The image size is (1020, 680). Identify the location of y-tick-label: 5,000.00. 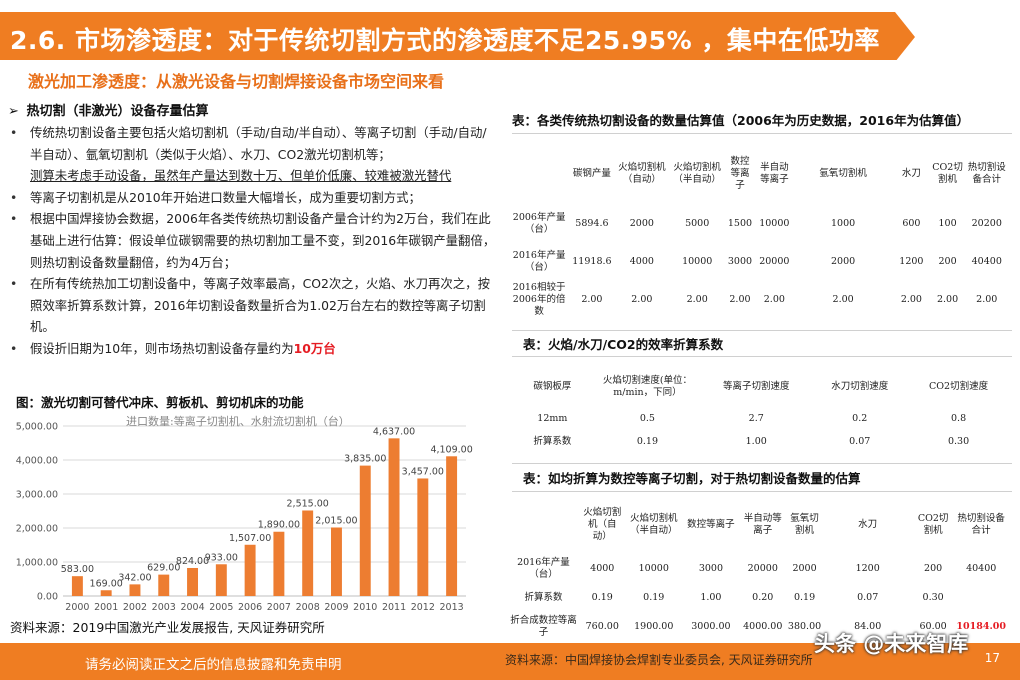
(37, 427).